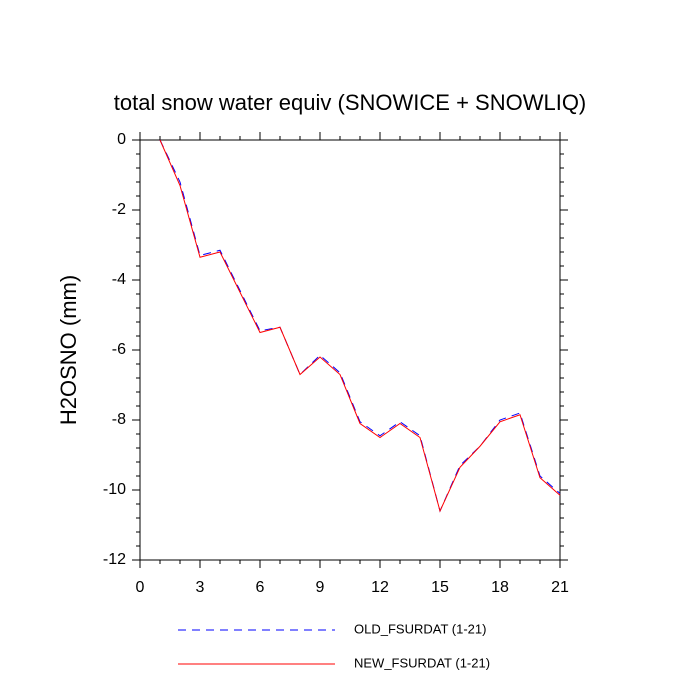 This screenshot has height=700, width=700. Describe the element at coordinates (114, 489) in the screenshot. I see `y-tick-label: -10` at that location.